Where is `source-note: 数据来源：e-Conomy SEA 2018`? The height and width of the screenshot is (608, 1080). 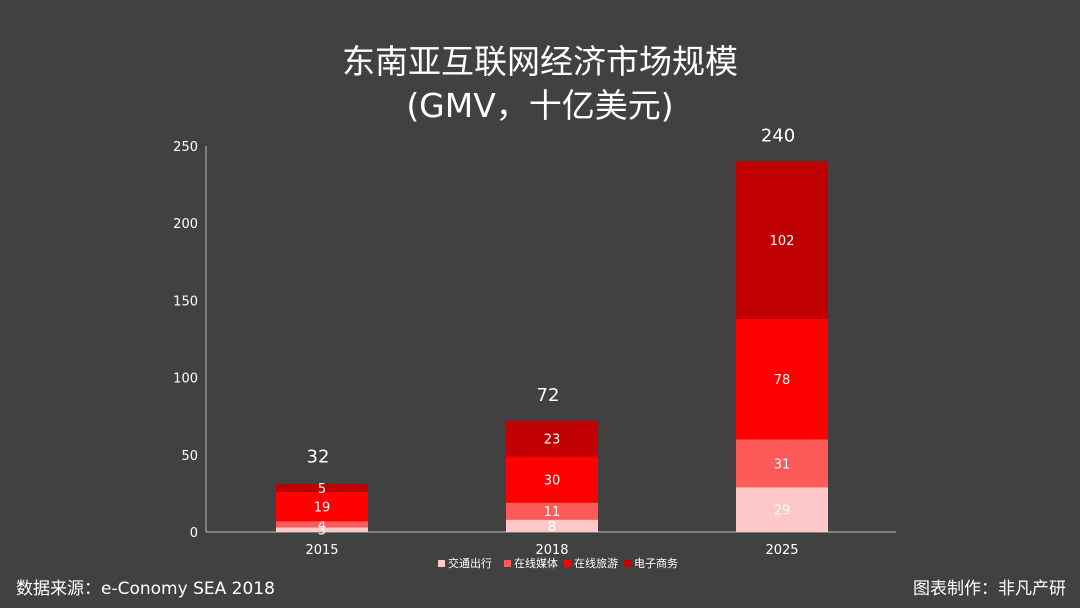
source-note: 数据来源：e-Conomy SEA 2018 is located at coordinates (145, 589).